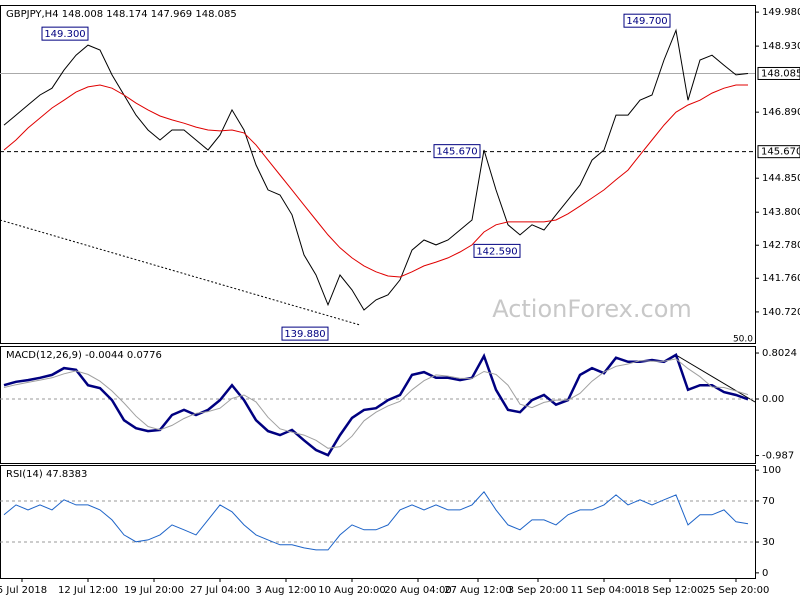  Describe the element at coordinates (736, 590) in the screenshot. I see `x-tick-label: 25 Sep 20:00` at that location.